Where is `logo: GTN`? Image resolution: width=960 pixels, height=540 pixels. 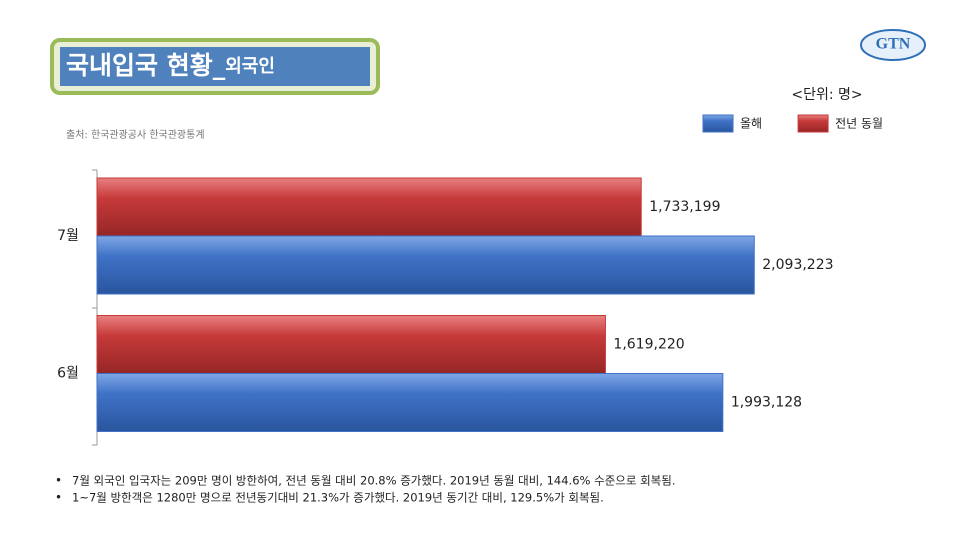 logo: GTN is located at coordinates (893, 44).